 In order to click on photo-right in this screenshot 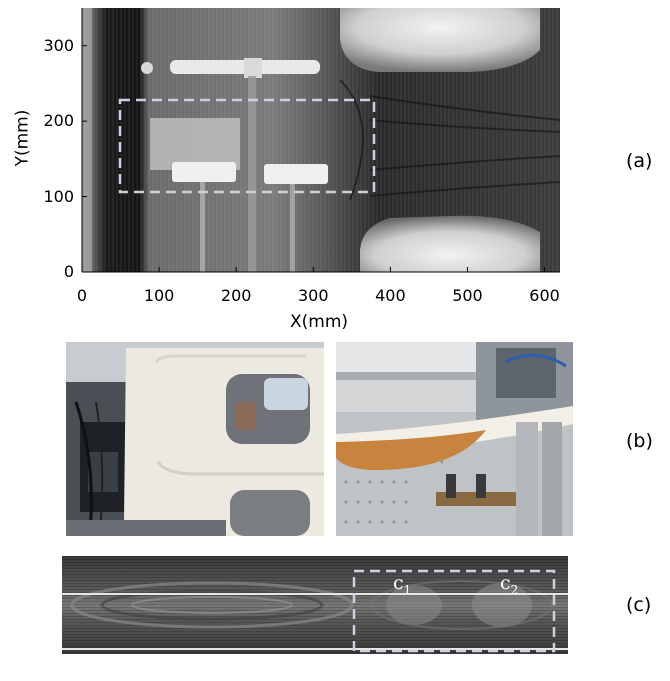, I will do `click(454, 439)`.